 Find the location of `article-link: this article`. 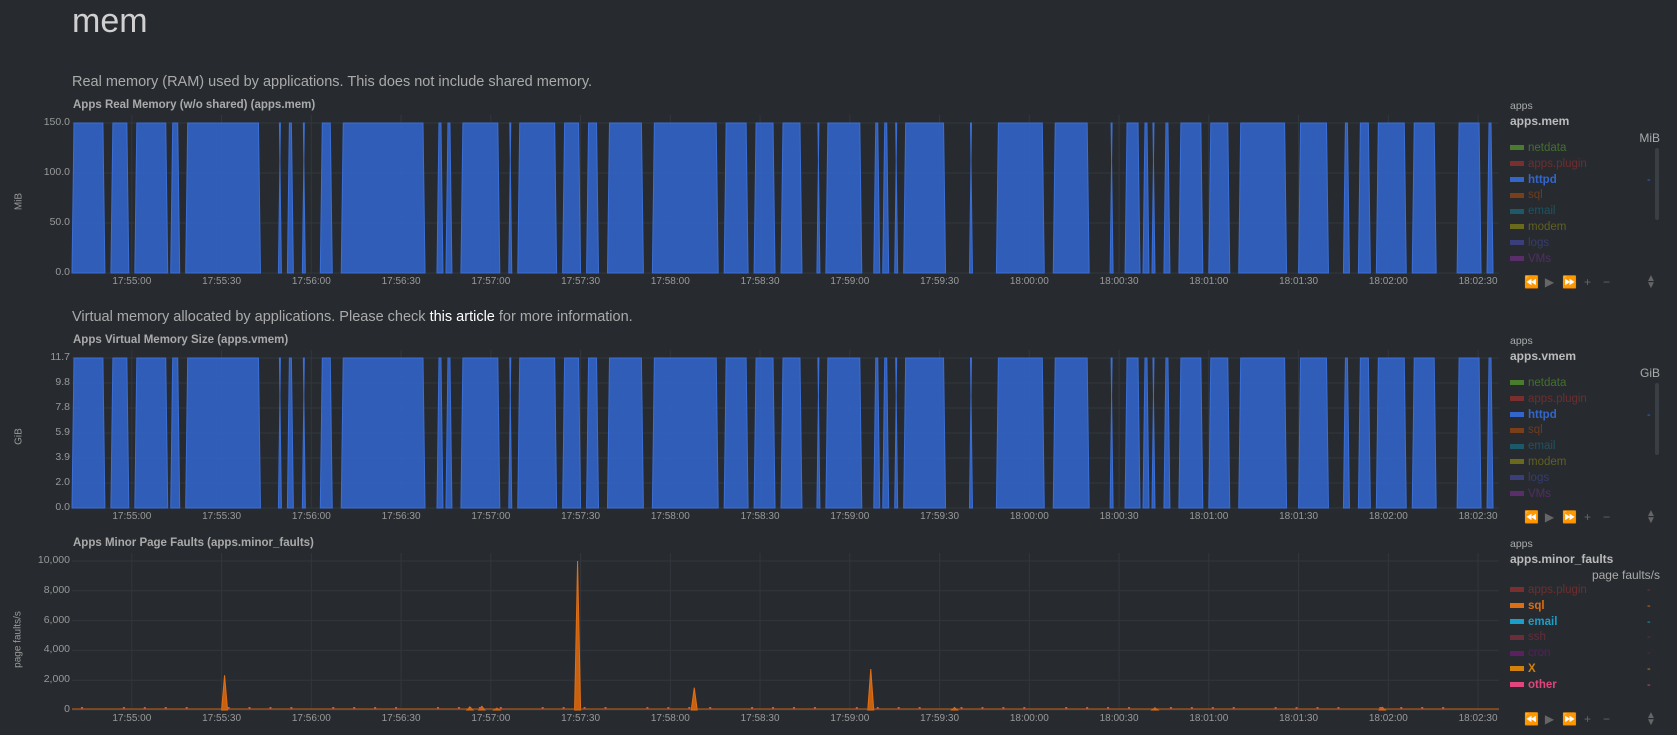

article-link: this article is located at coordinates (462, 317).